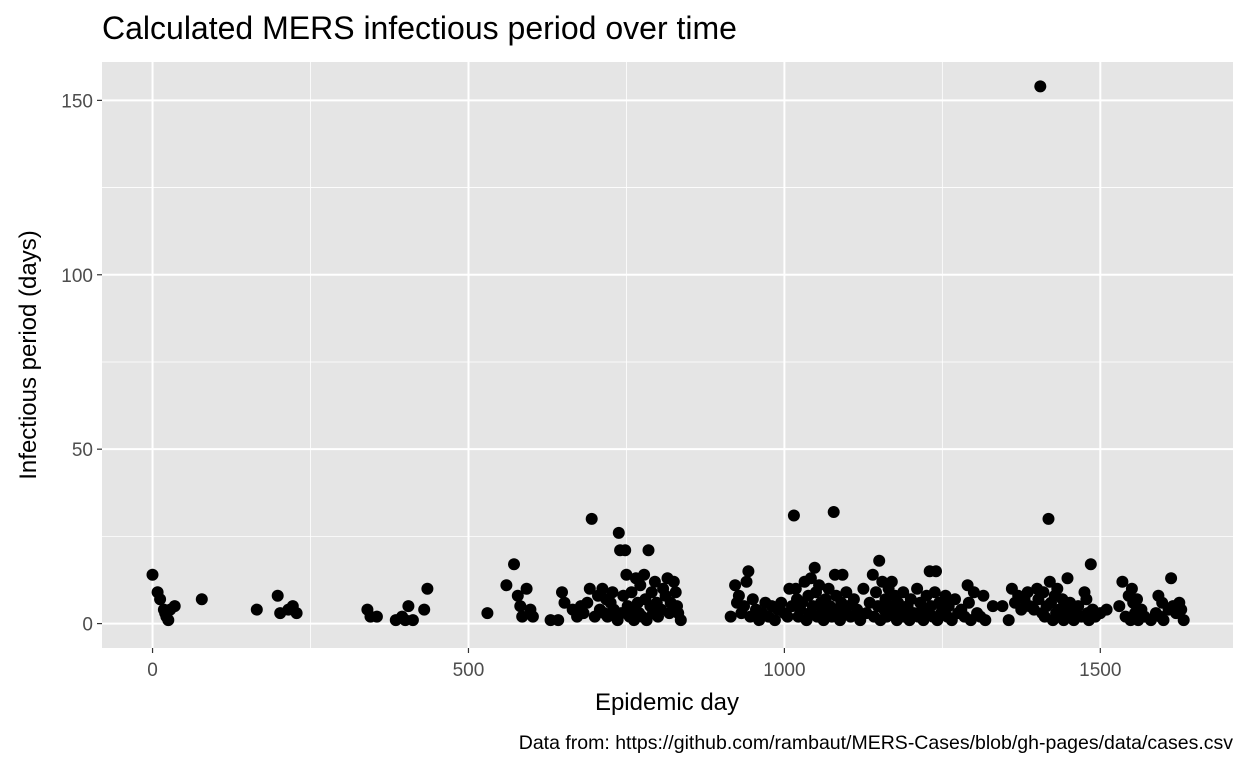 The height and width of the screenshot is (768, 1248). I want to click on y-tick-label: 0, so click(87, 625).